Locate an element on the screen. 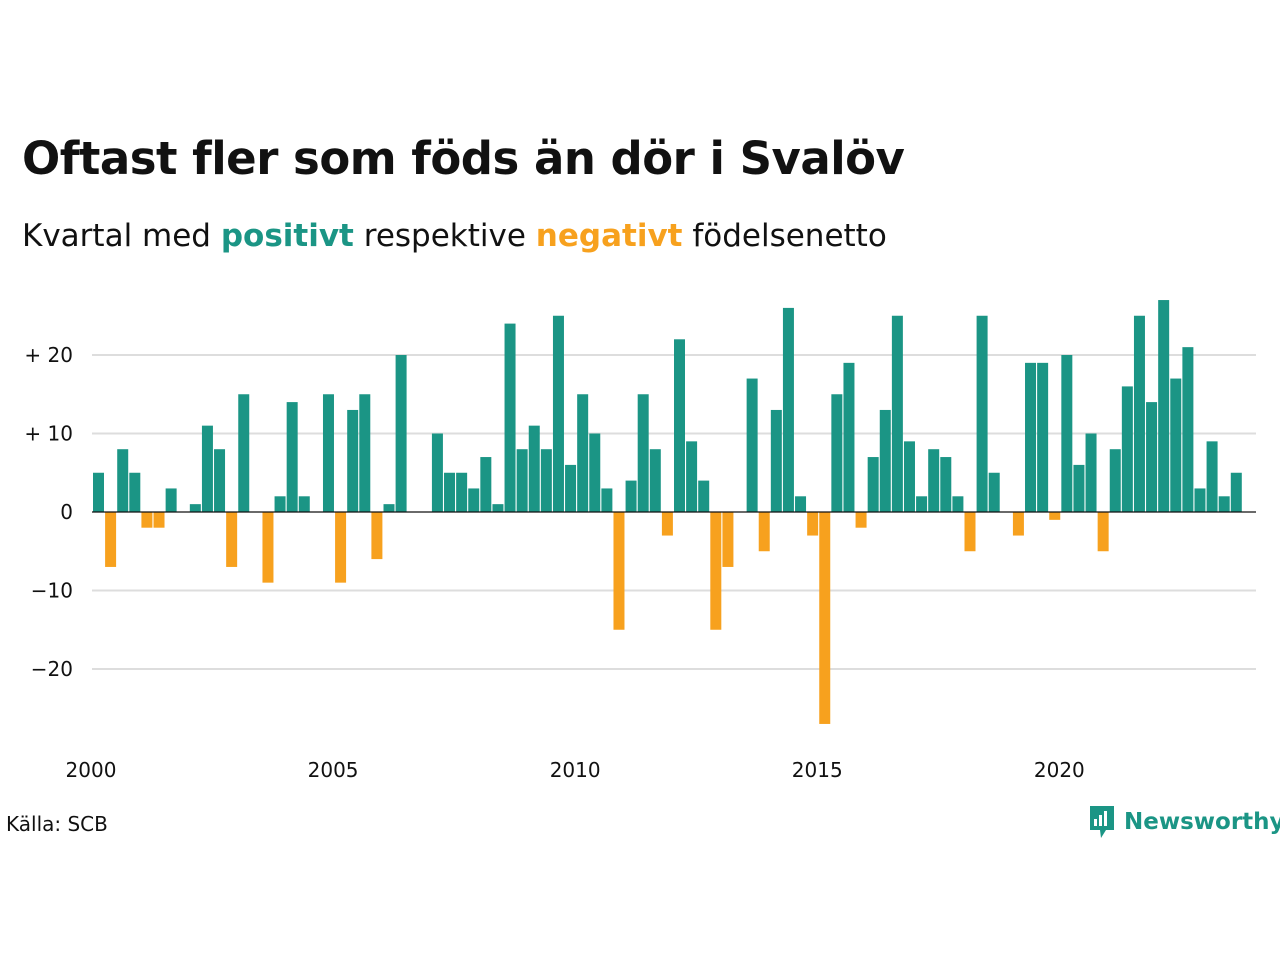 Image resolution: width=1280 pixels, height=960 pixels. y-axis-ticks: + 20 + 10 0 −10 −20 is located at coordinates (48, 512).